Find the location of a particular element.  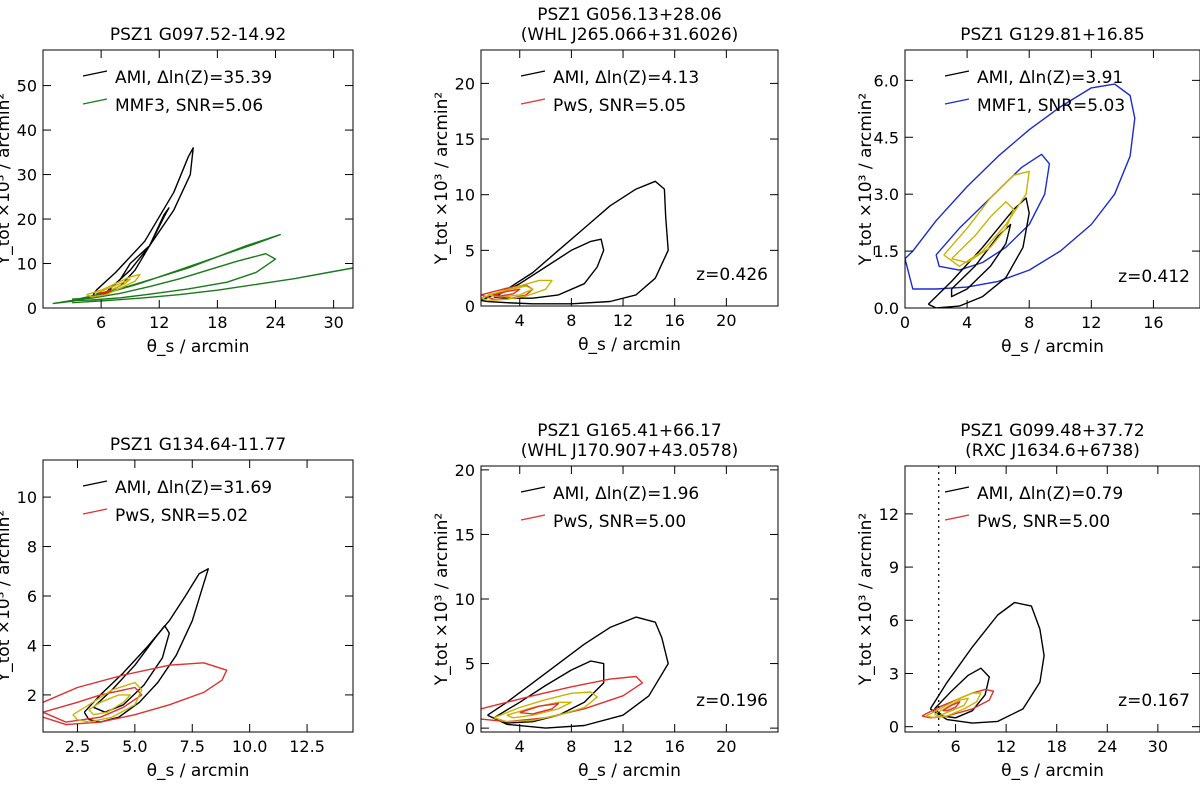

y-tick-label: 12 is located at coordinates (889, 514).